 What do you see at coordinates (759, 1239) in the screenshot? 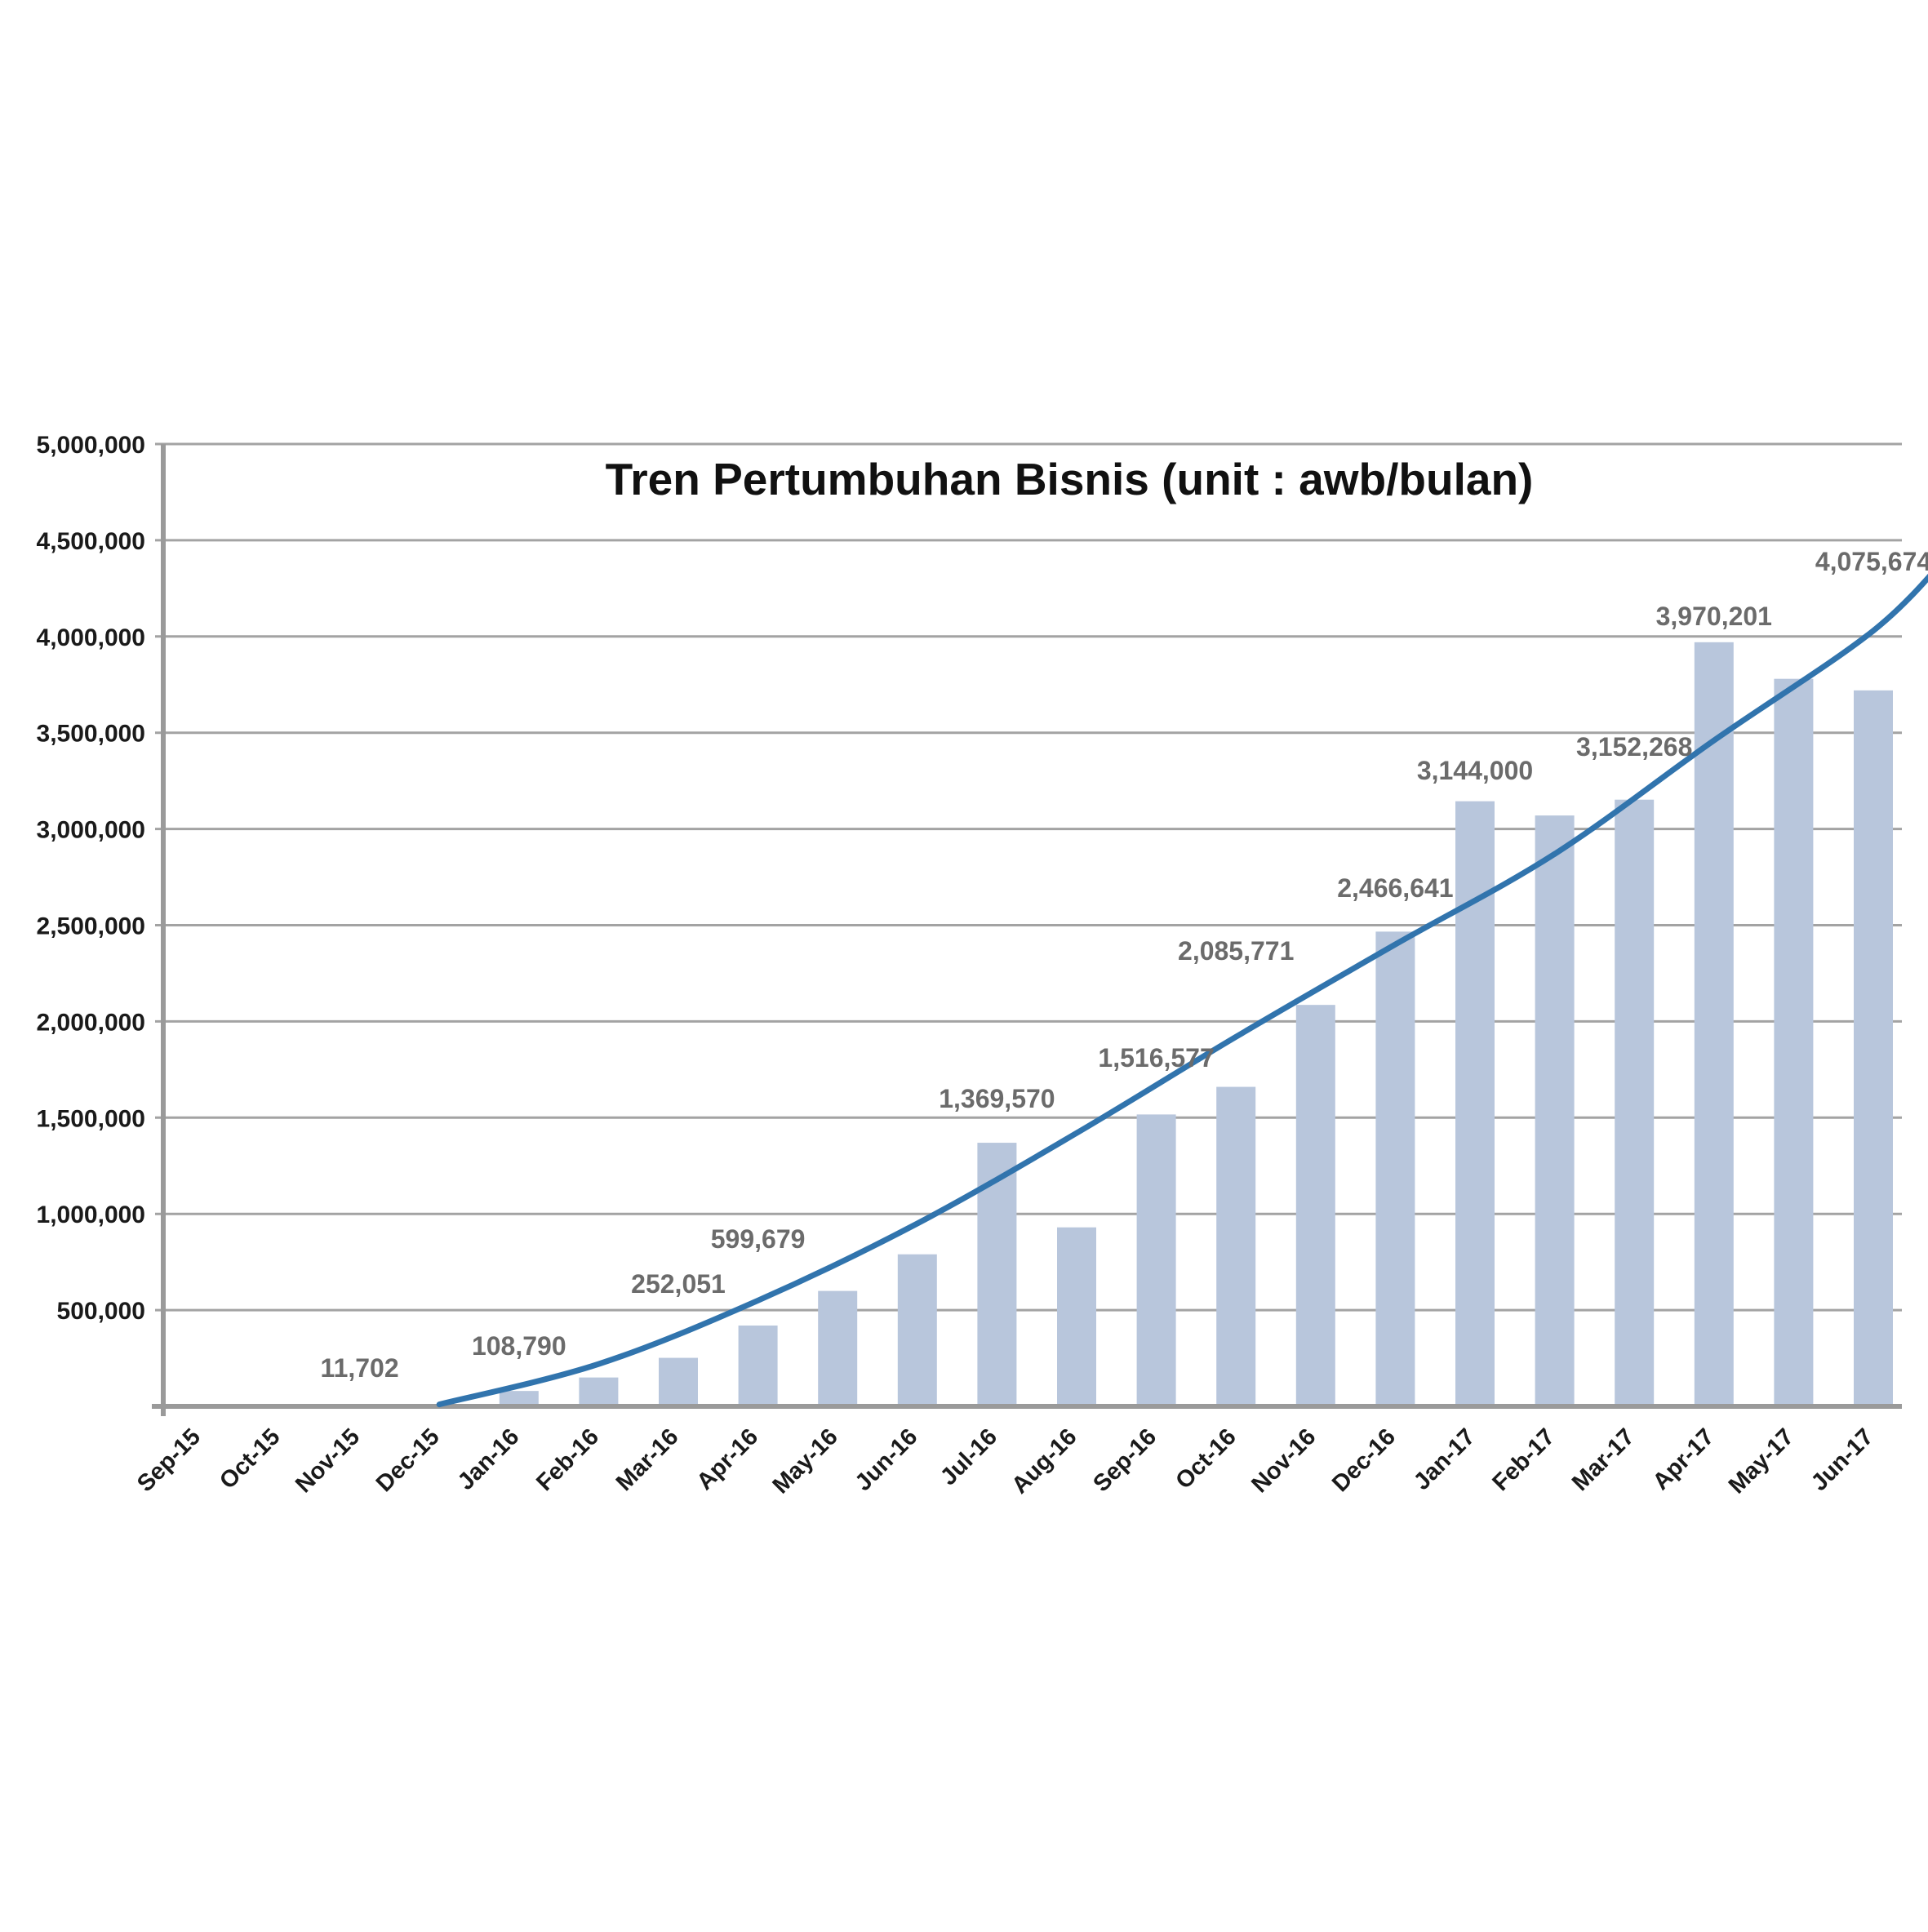
I see `data-label: 599,679` at bounding box center [759, 1239].